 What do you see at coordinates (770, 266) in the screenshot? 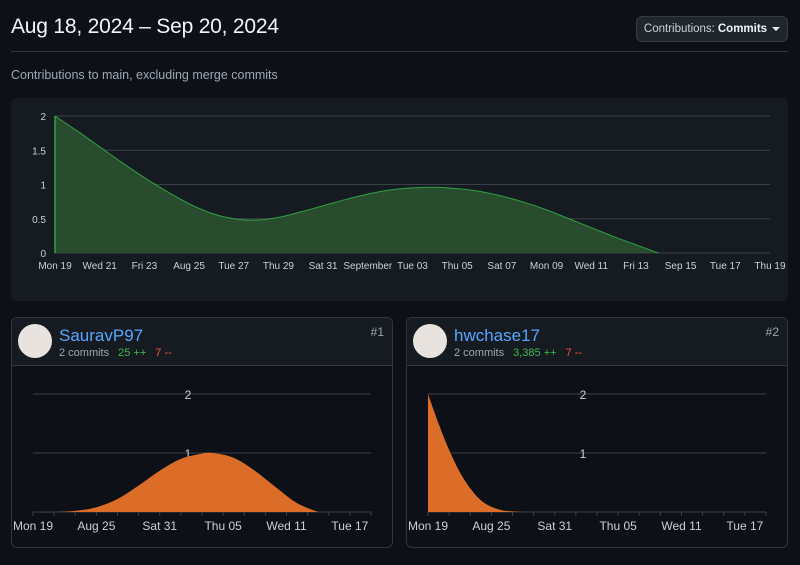
I see `x-tick-label: Thu 19` at bounding box center [770, 266].